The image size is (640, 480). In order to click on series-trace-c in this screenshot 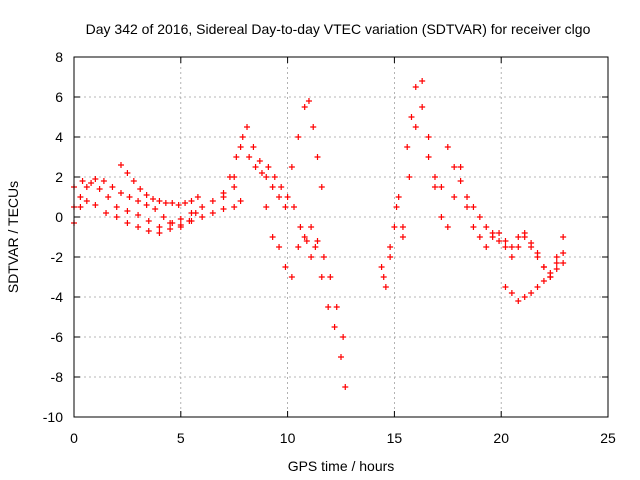, I will do `click(135, 203)`.